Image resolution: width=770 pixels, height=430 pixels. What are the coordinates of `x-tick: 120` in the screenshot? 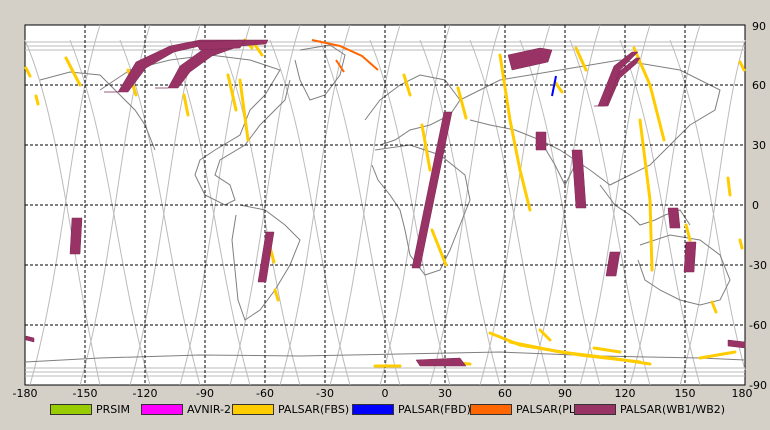 It's located at (625, 393).